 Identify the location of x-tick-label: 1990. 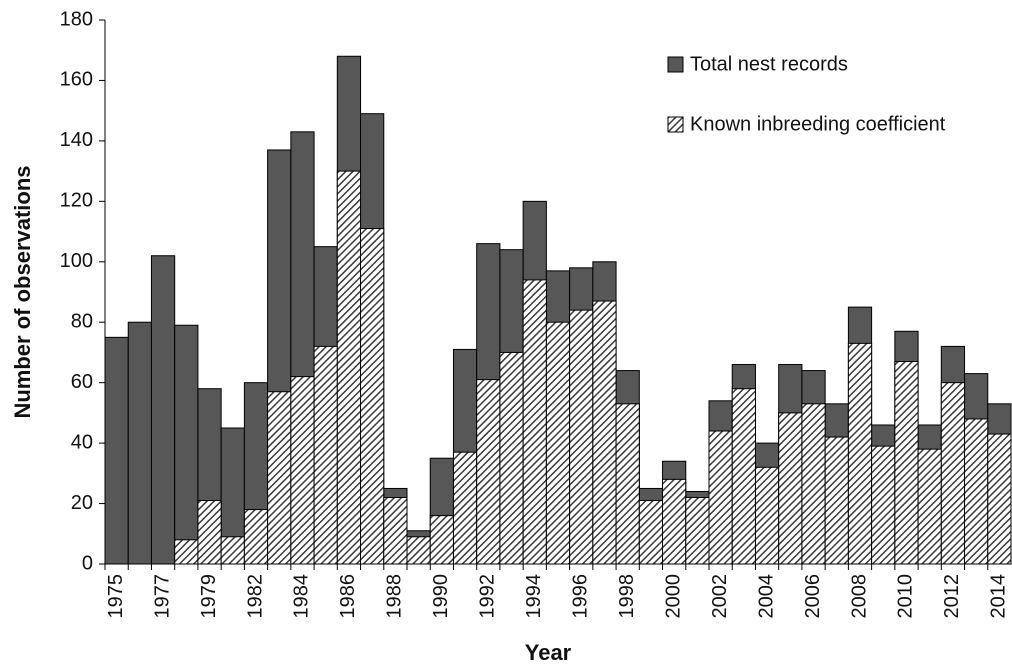
(441, 596).